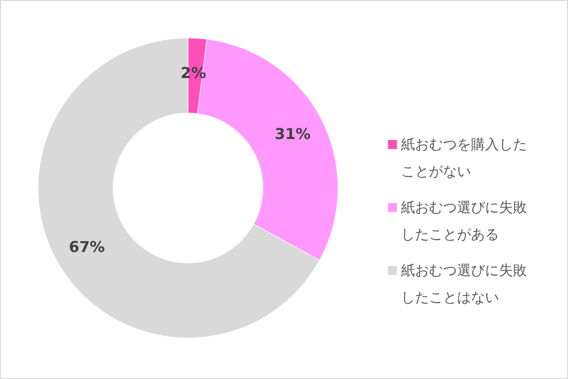 The height and width of the screenshot is (379, 568). What do you see at coordinates (292, 133) in the screenshot?
I see `data-label: 31%` at bounding box center [292, 133].